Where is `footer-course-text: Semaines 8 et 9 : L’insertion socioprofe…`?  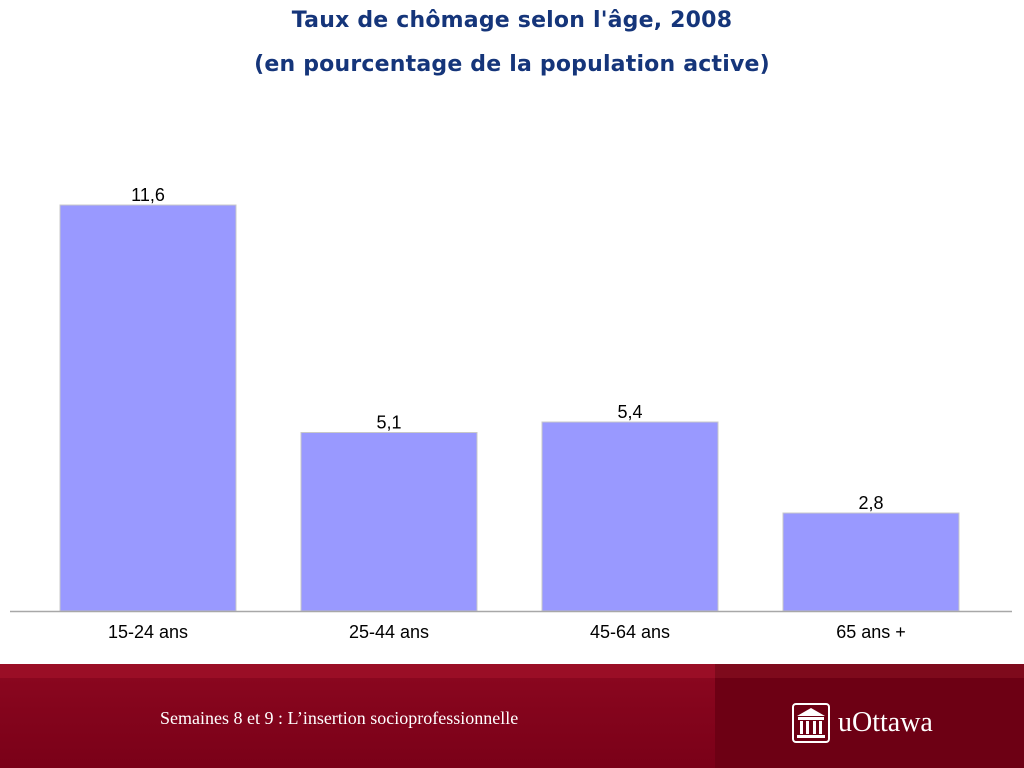
footer-course-text: Semaines 8 et 9 : L’insertion socioprofe… is located at coordinates (339, 718).